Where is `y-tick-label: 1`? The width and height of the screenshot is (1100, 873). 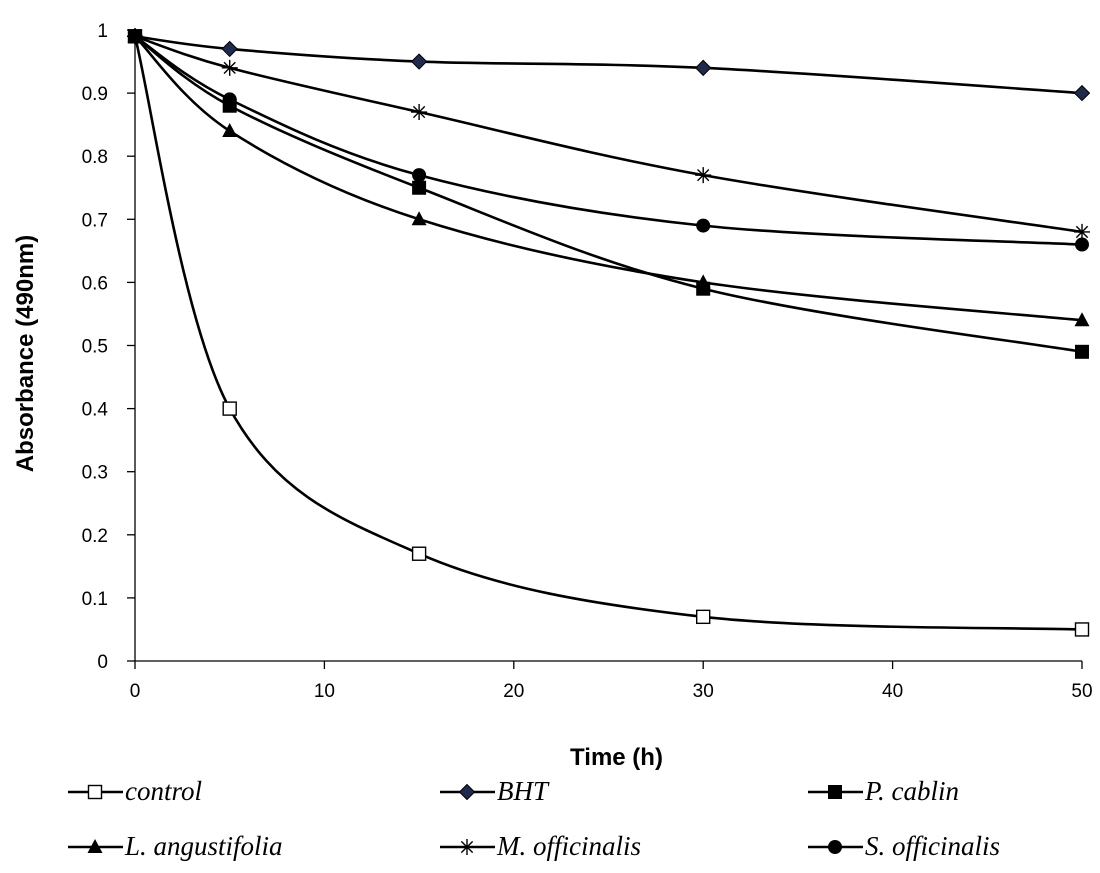
y-tick-label: 1 is located at coordinates (102, 31).